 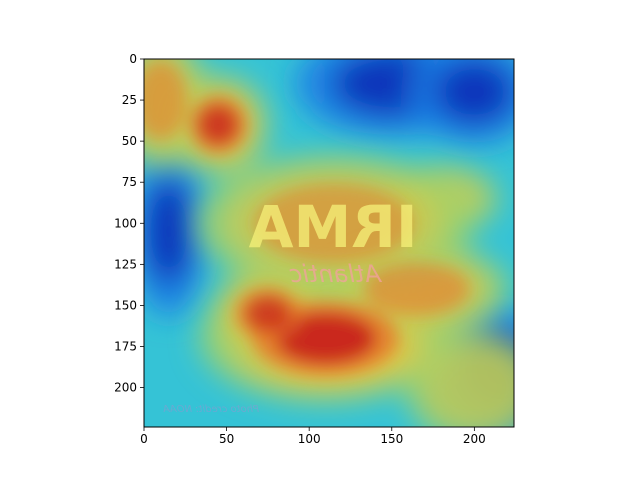 What do you see at coordinates (336, 274) in the screenshot?
I see `overlay-sub-text: Atlantic` at bounding box center [336, 274].